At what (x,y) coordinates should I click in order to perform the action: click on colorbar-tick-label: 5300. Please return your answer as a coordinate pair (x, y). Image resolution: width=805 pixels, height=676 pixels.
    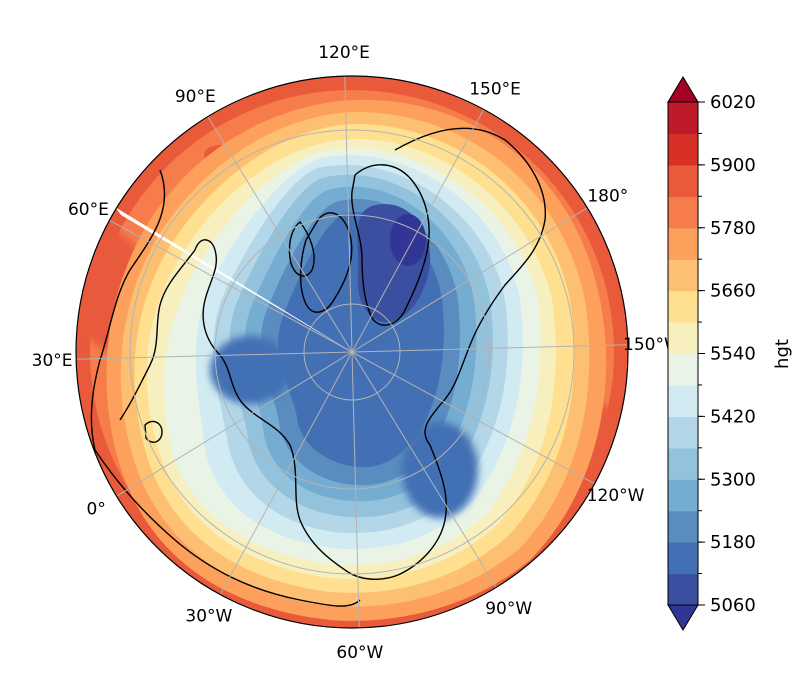
    Looking at the image, I should click on (733, 479).